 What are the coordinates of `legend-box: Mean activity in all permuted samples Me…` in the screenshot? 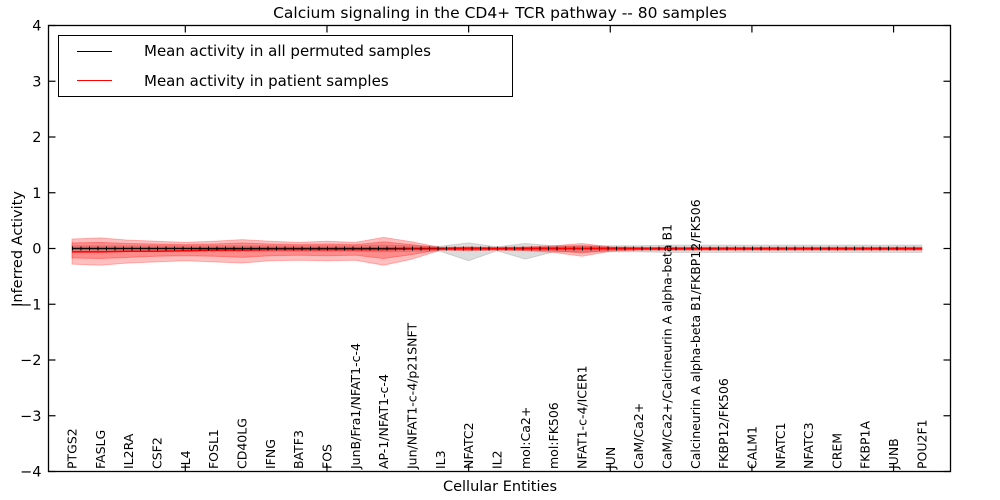 It's located at (285, 66).